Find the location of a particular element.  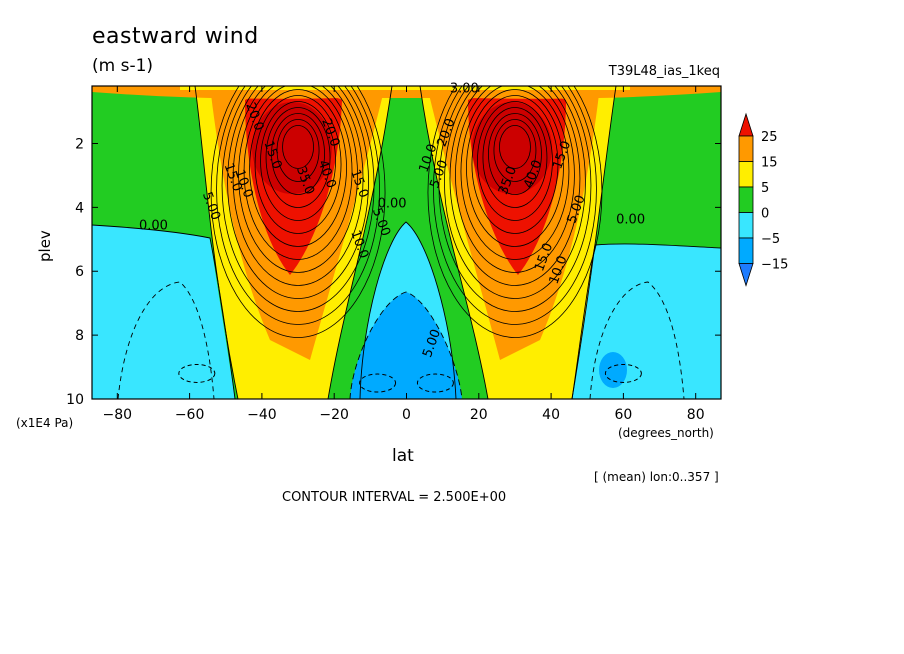

chart-units: (m s-1) is located at coordinates (123, 66).